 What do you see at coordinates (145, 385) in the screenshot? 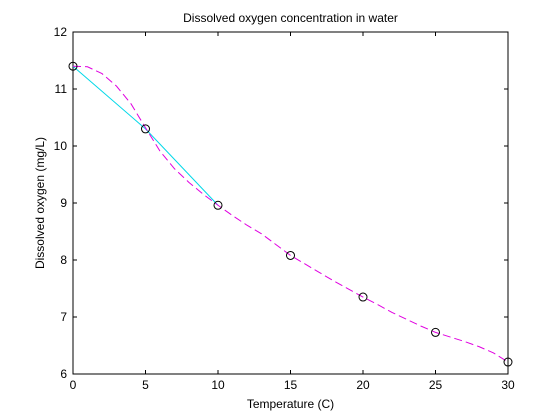
I see `x-tick-label: 5` at bounding box center [145, 385].